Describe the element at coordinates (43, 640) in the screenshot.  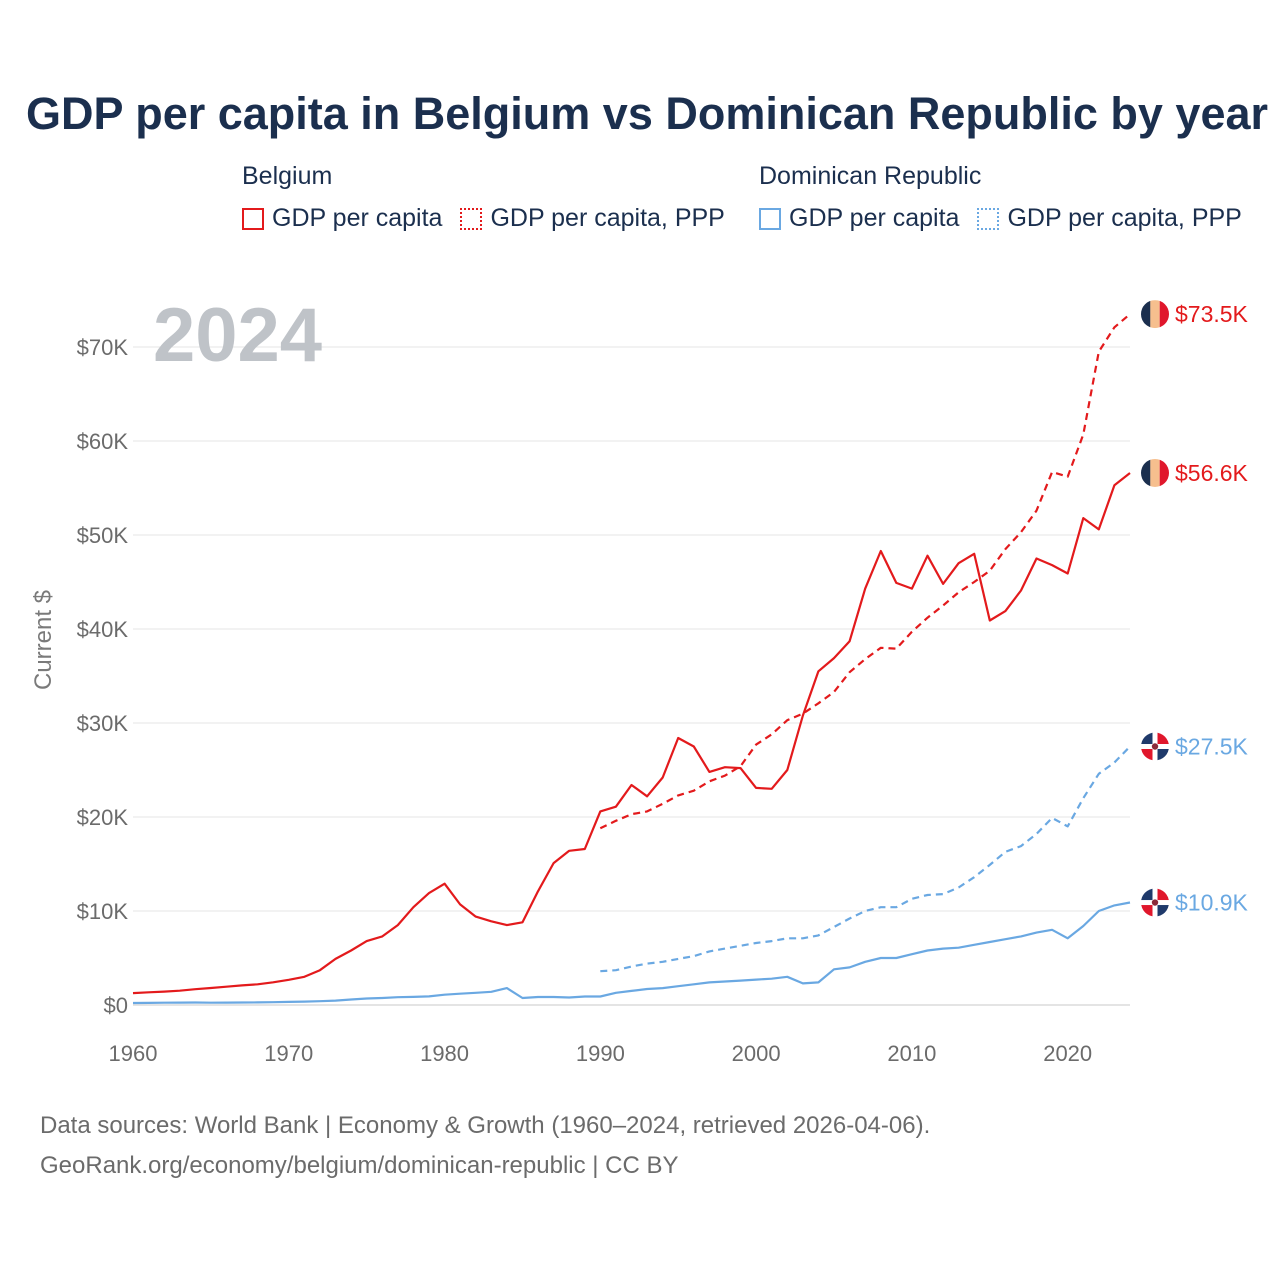
I see `y-axis-label: Current $` at that location.